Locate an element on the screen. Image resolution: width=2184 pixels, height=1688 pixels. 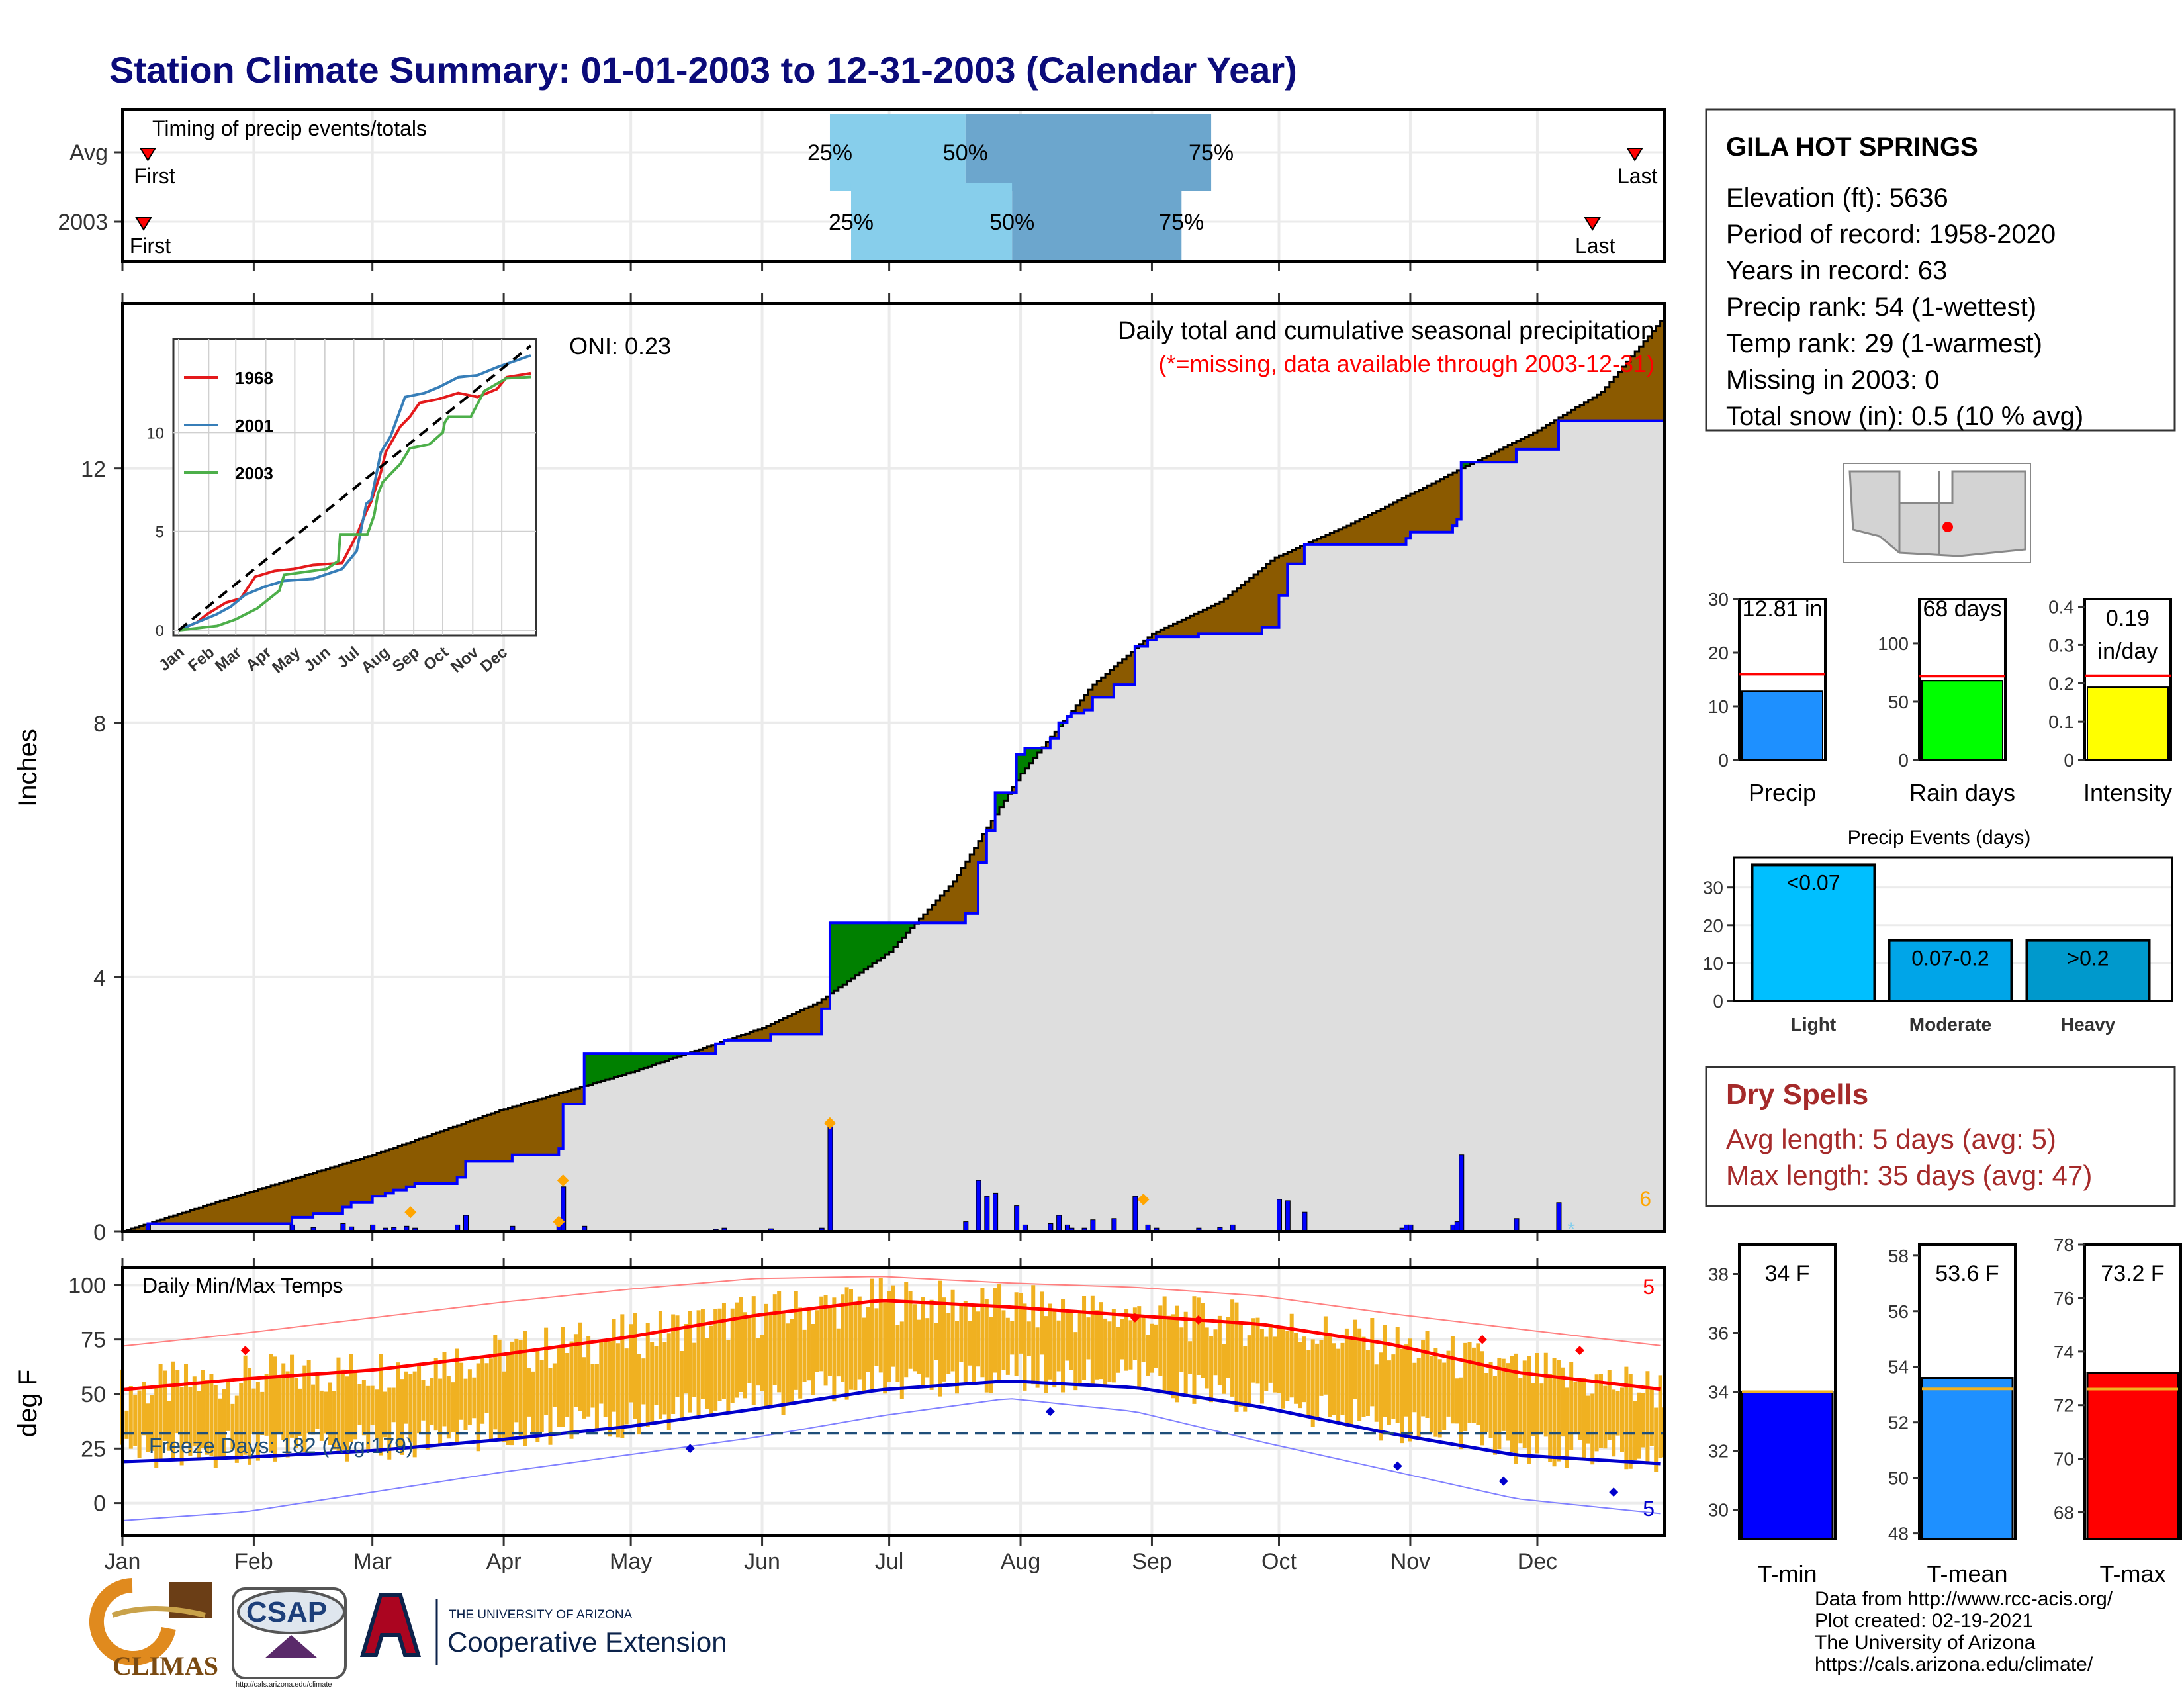
x-tick-label: Nov is located at coordinates (1410, 1561).